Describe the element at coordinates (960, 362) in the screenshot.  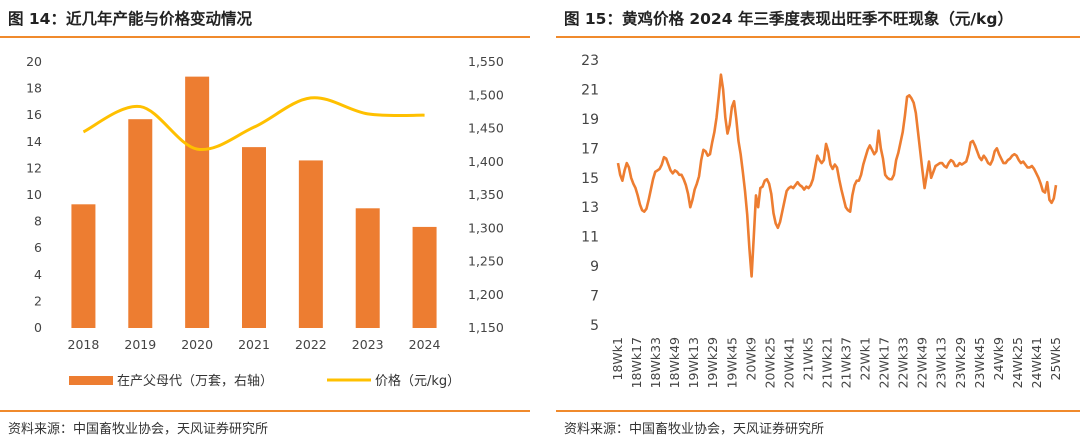
I see `x-tick-label: 23Wk29` at that location.